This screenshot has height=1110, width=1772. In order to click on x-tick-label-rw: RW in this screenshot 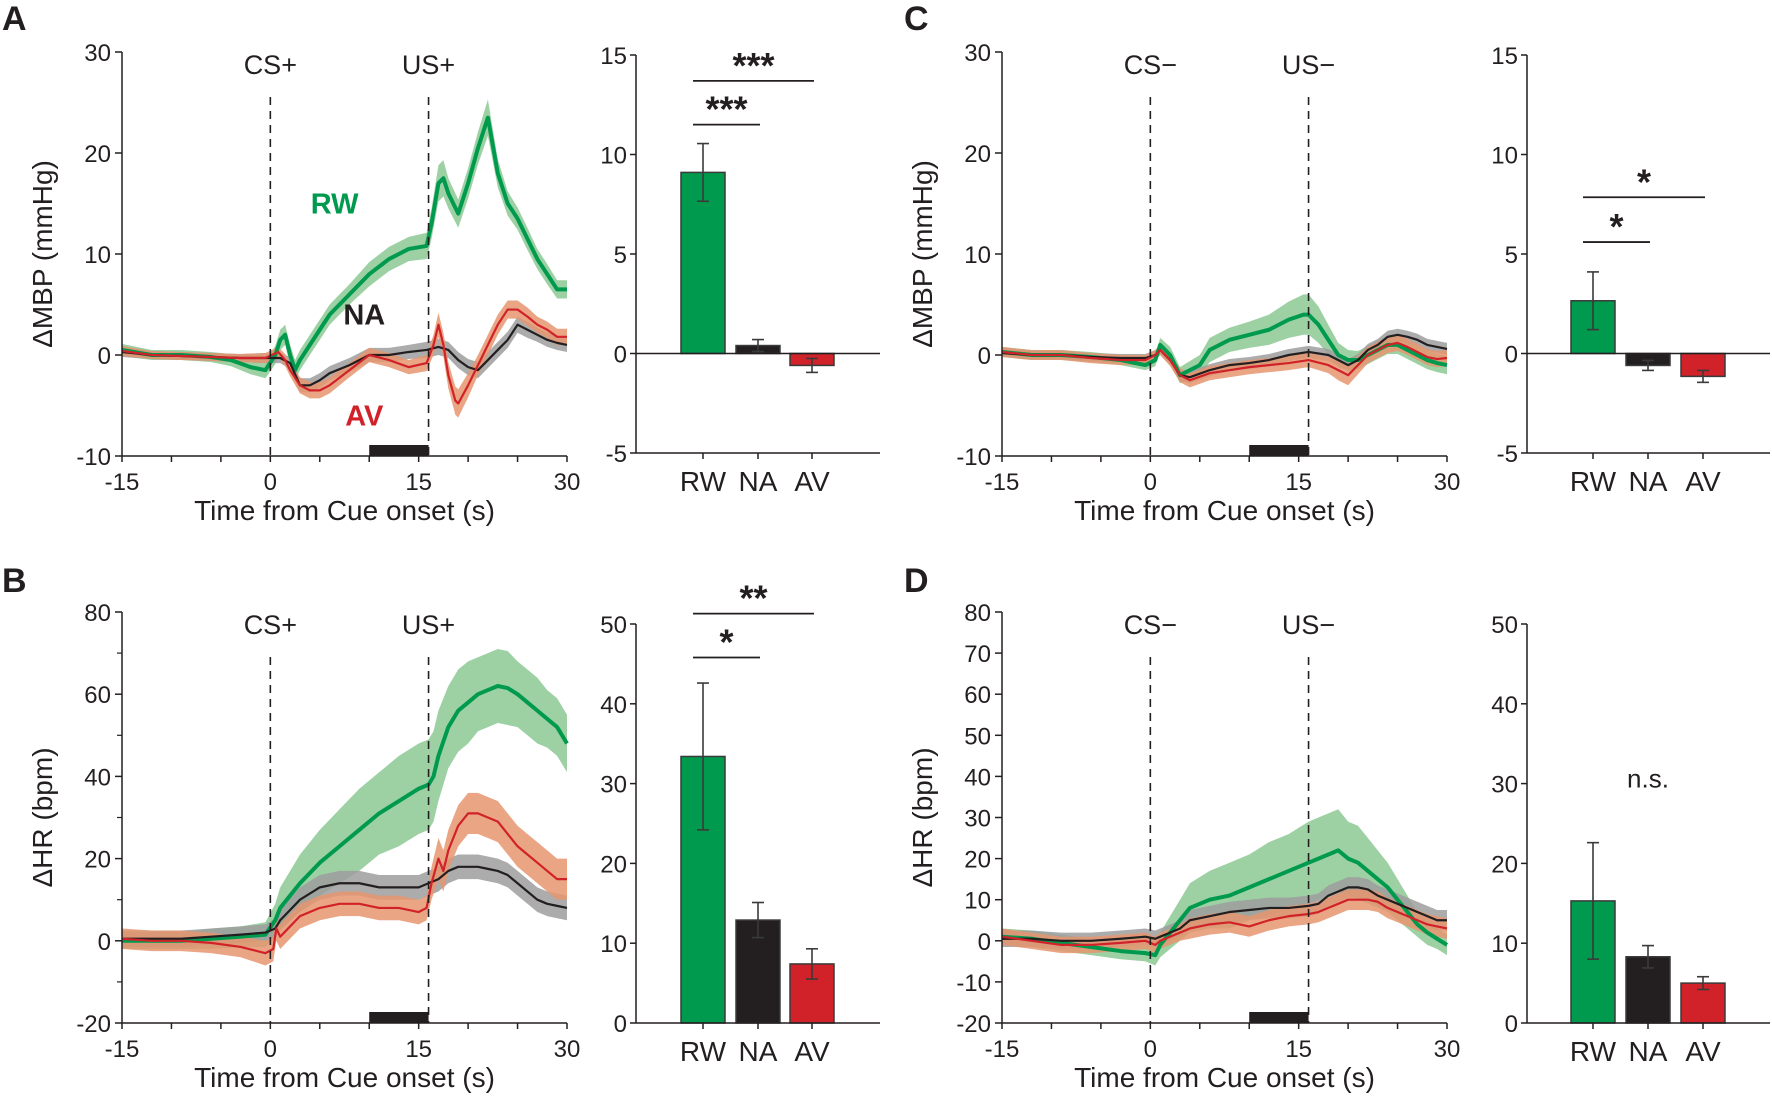, I will do `click(703, 1051)`.